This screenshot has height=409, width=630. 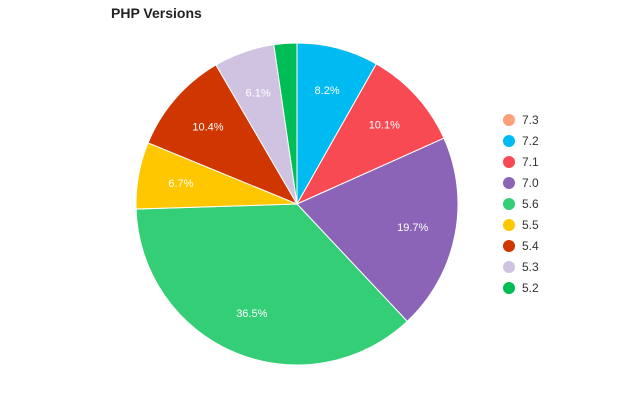 I want to click on legend-label: 5.4, so click(x=530, y=245).